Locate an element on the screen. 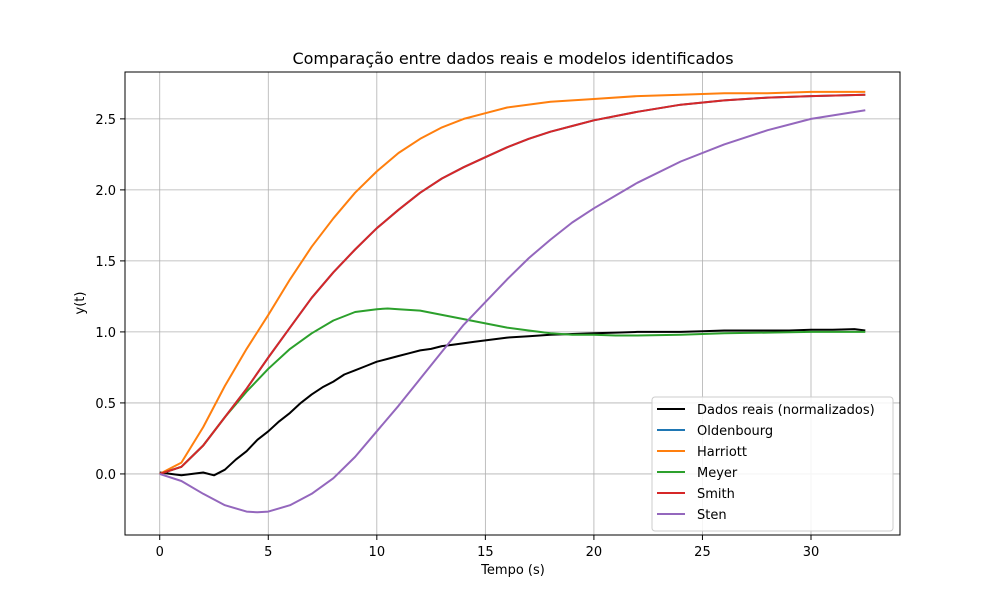 This screenshot has width=1000, height=600. y-axis-label: y(t) is located at coordinates (80, 303).